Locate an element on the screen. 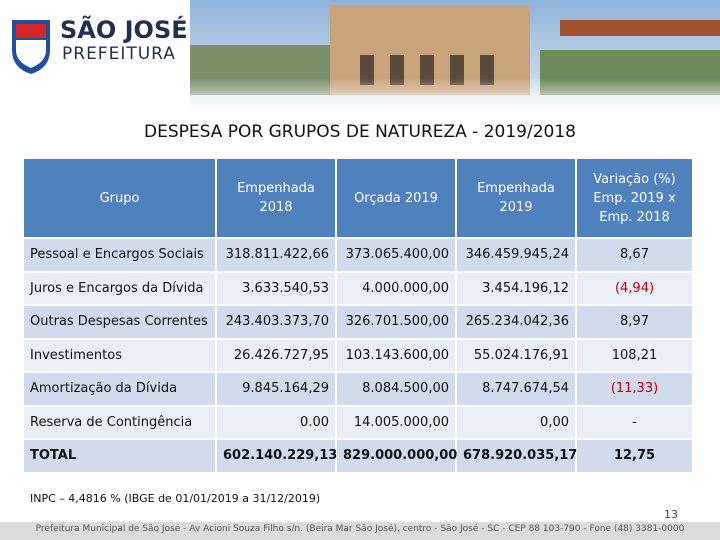 Image resolution: width=720 pixels, height=540 pixels. table-cell: (11,33) is located at coordinates (634, 389).